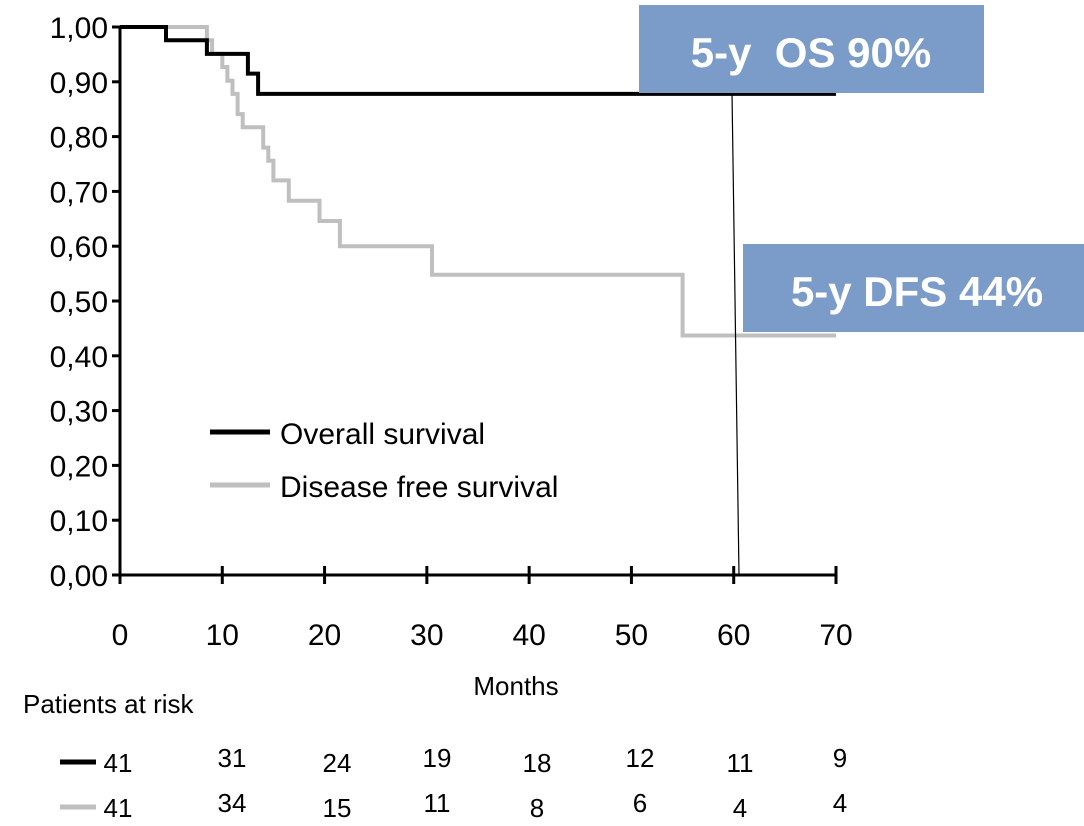  I want to click on y-tick-label: 0,80, so click(79, 138).